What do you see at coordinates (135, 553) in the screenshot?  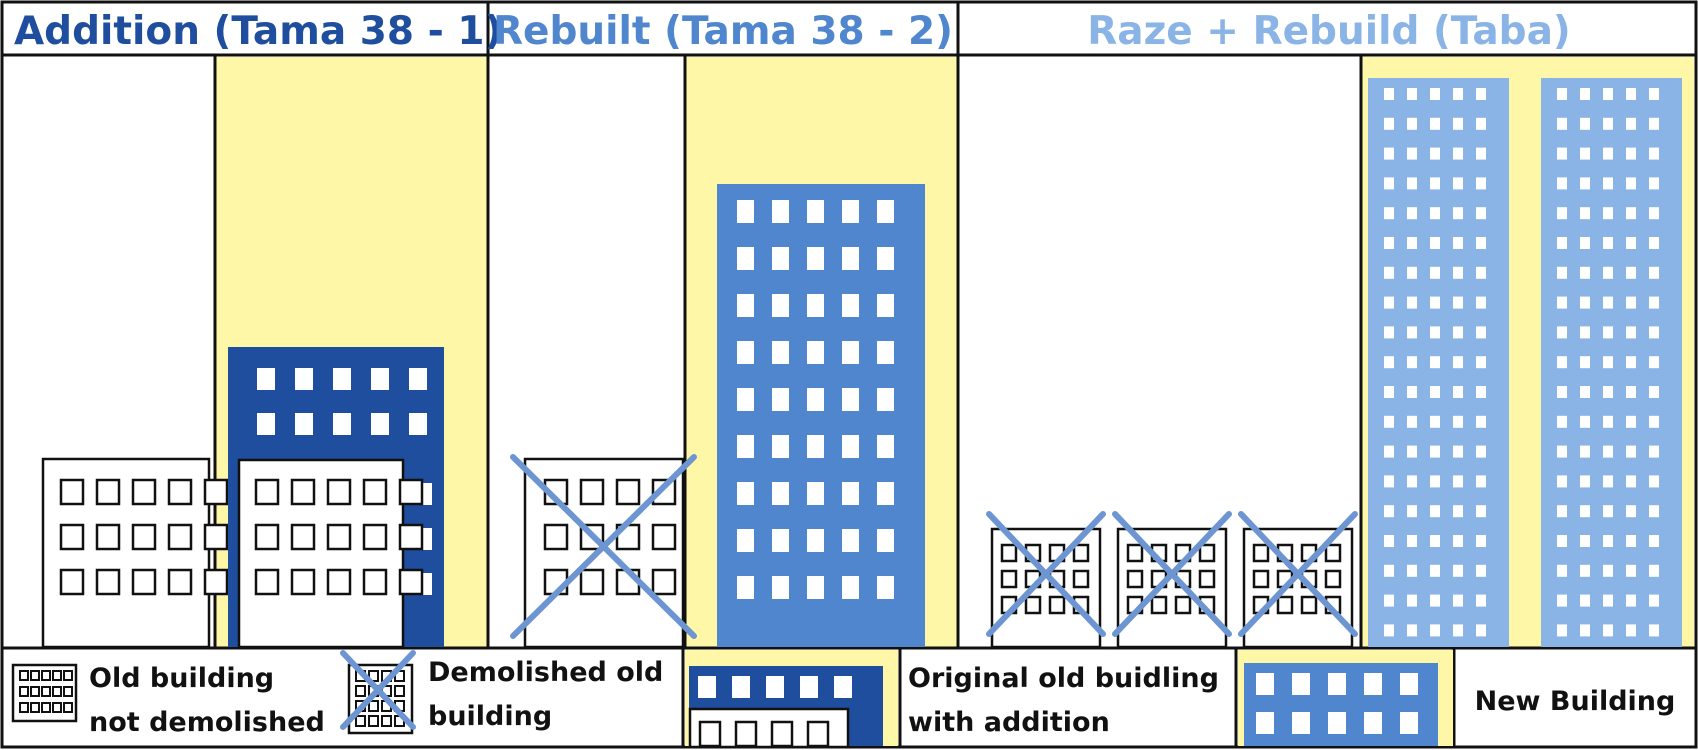 I see `old-building-not-demolished` at bounding box center [135, 553].